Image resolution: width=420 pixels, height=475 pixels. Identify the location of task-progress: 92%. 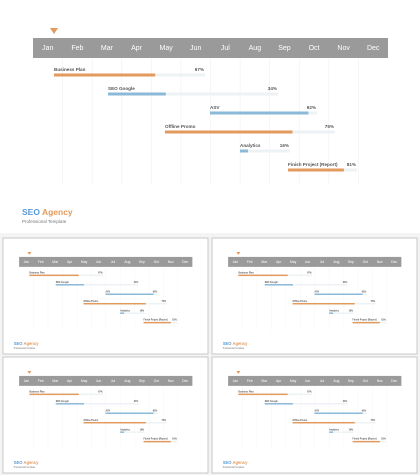
(364, 292).